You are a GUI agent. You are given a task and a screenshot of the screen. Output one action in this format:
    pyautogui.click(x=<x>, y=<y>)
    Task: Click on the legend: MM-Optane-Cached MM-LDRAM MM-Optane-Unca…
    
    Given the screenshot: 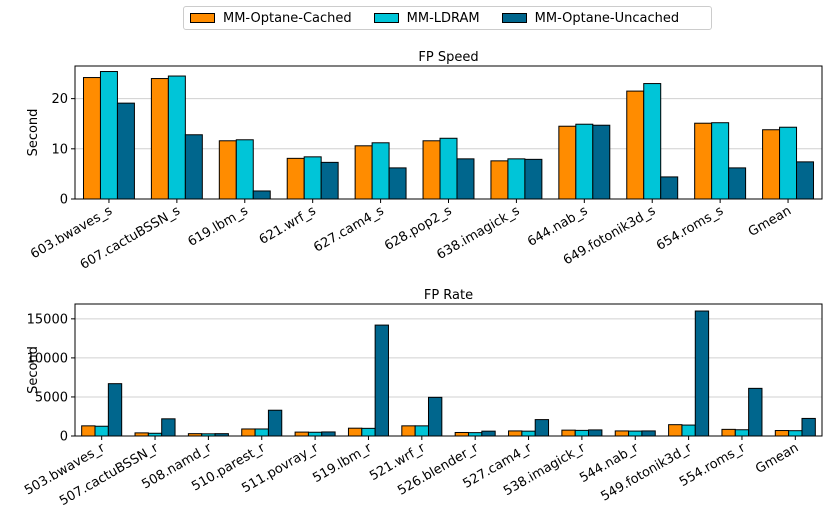 What is the action you would take?
    pyautogui.click(x=447, y=18)
    